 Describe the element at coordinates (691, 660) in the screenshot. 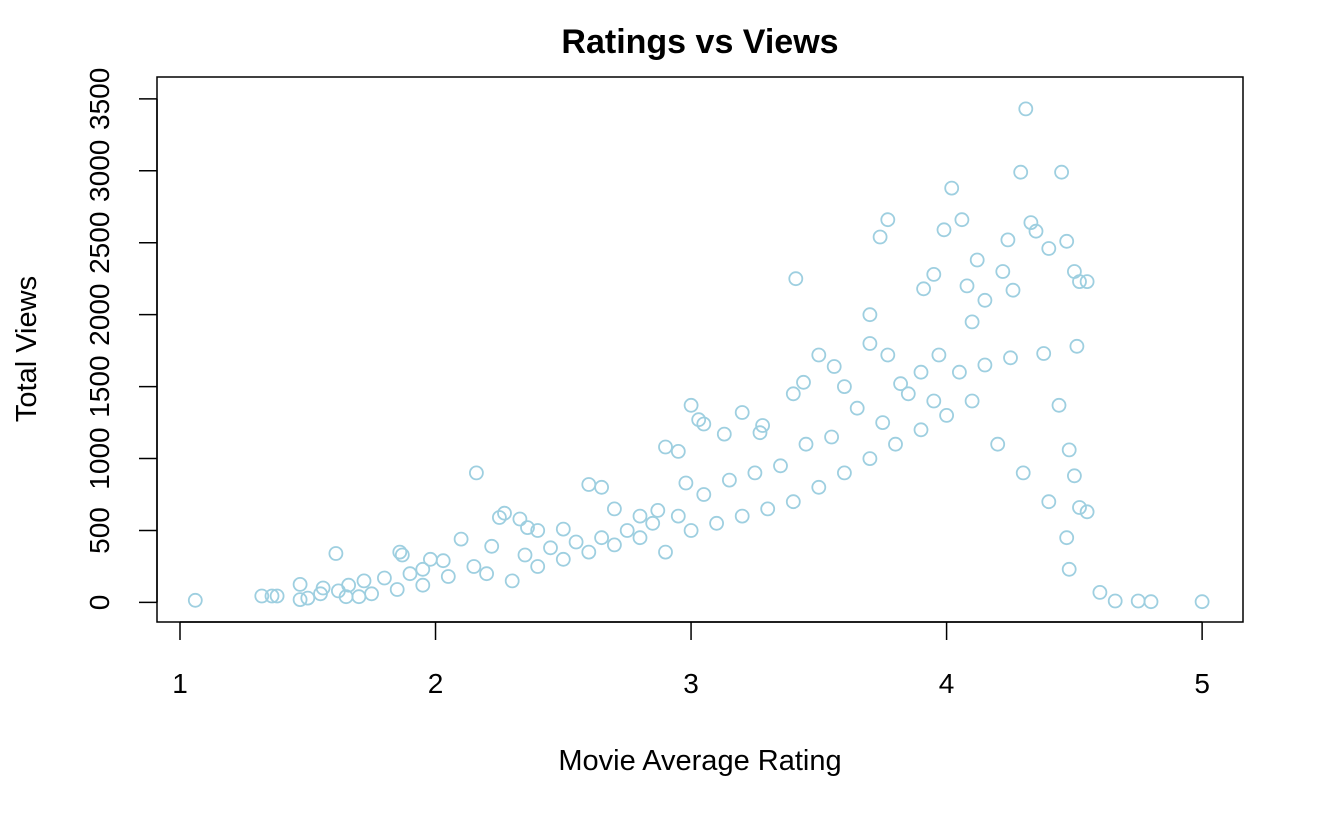

I see `x-axis: 1 2 3 4 5` at that location.